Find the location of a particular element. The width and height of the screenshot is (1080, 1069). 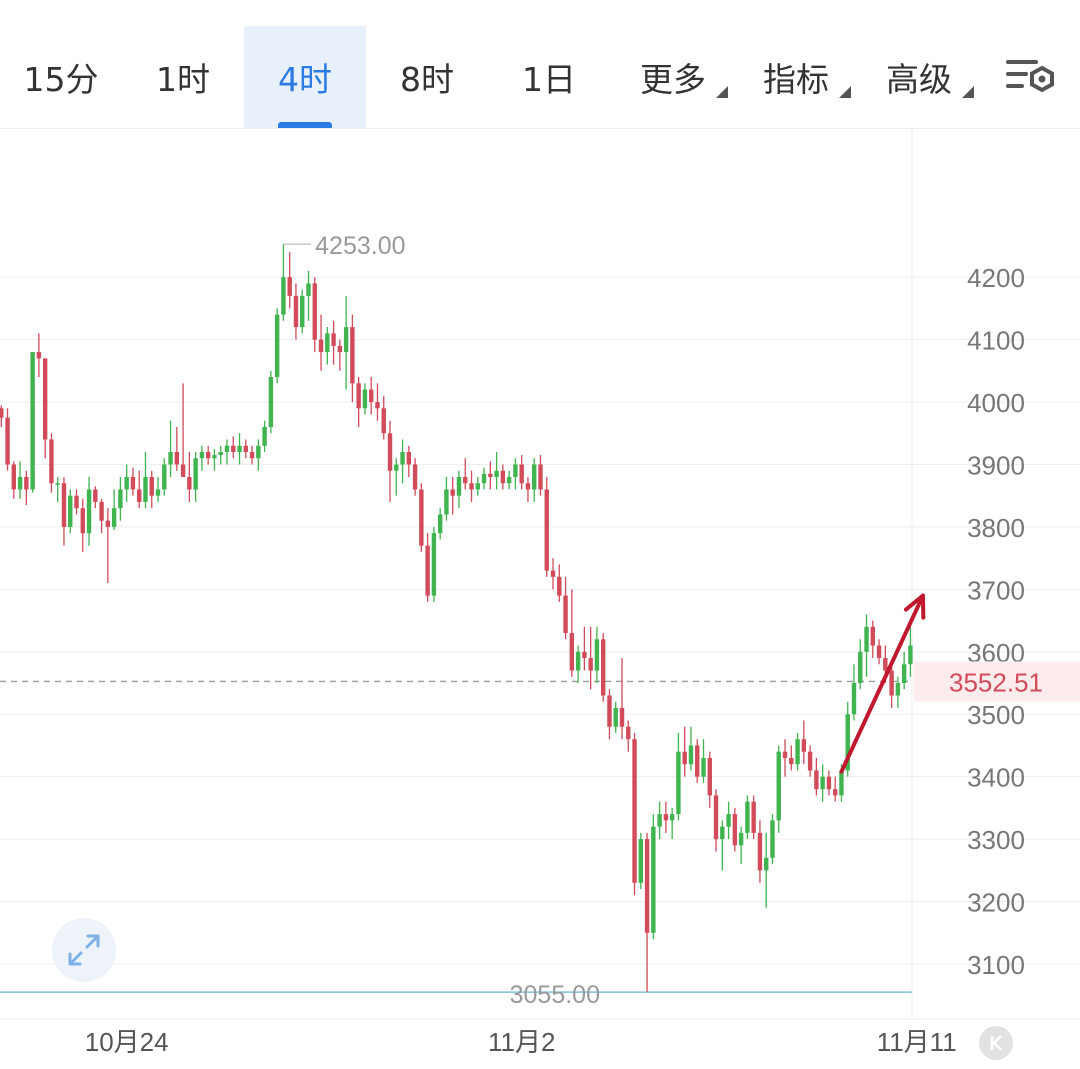

tab-more: 更多 is located at coordinates (673, 77).